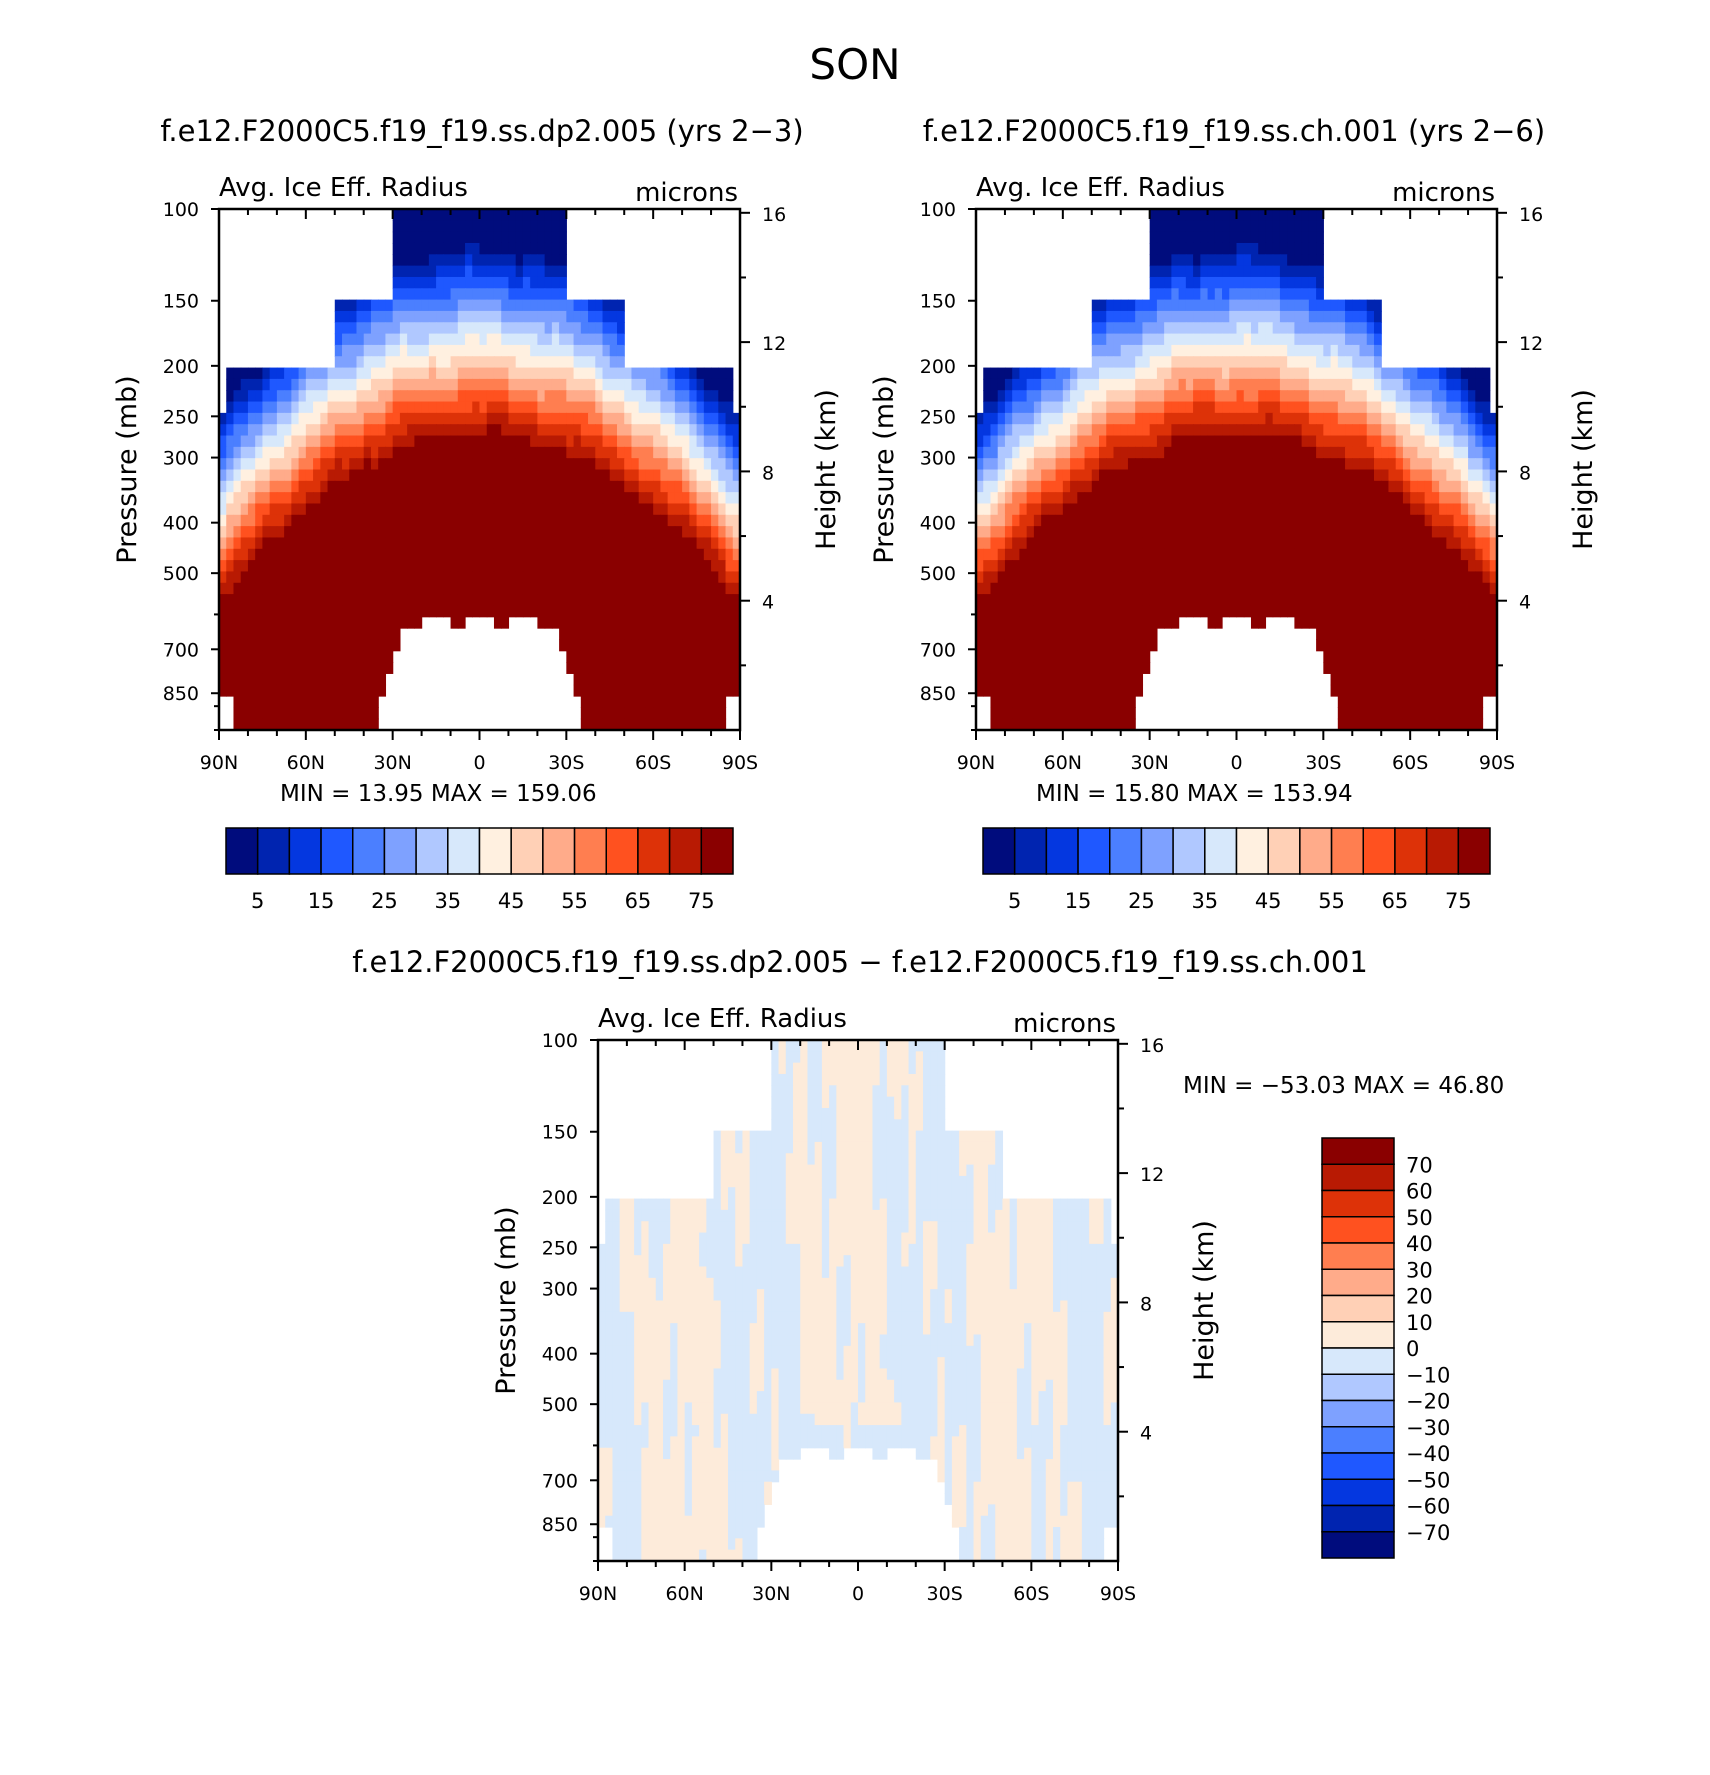  What do you see at coordinates (273, 851) in the screenshot?
I see `panel-1-colorbar-box` at bounding box center [273, 851].